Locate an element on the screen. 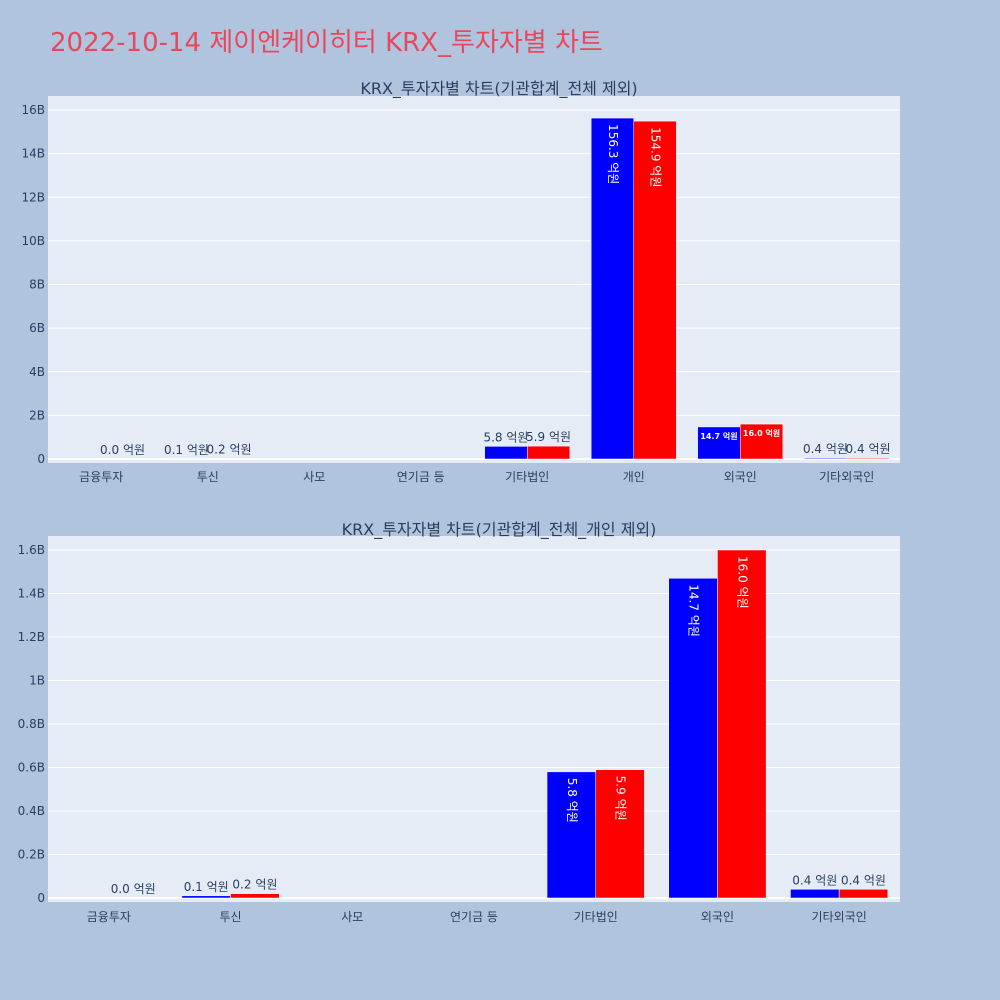 Image resolution: width=1000 pixels, height=1000 pixels. y-tick-label: 6B is located at coordinates (37, 328).